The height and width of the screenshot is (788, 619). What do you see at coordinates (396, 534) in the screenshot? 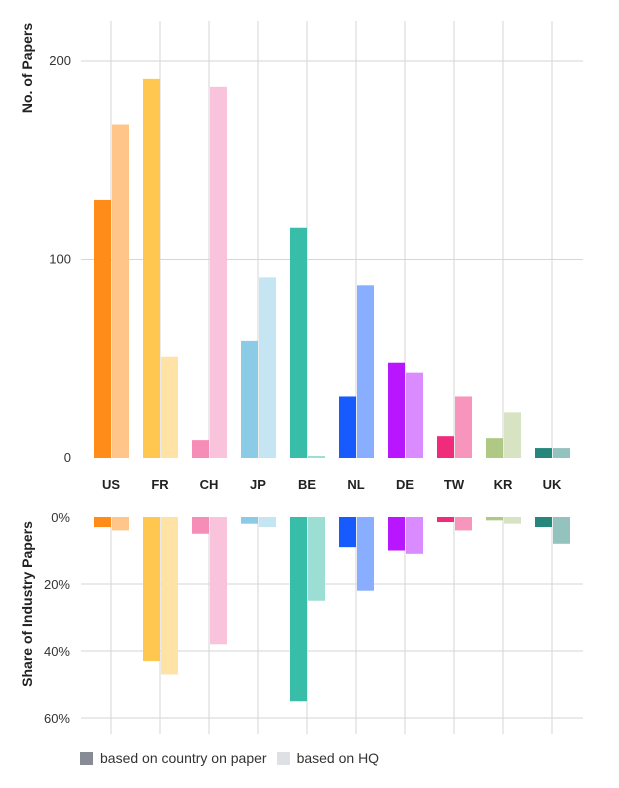
I see `bottom-bar-paper-de` at bounding box center [396, 534].